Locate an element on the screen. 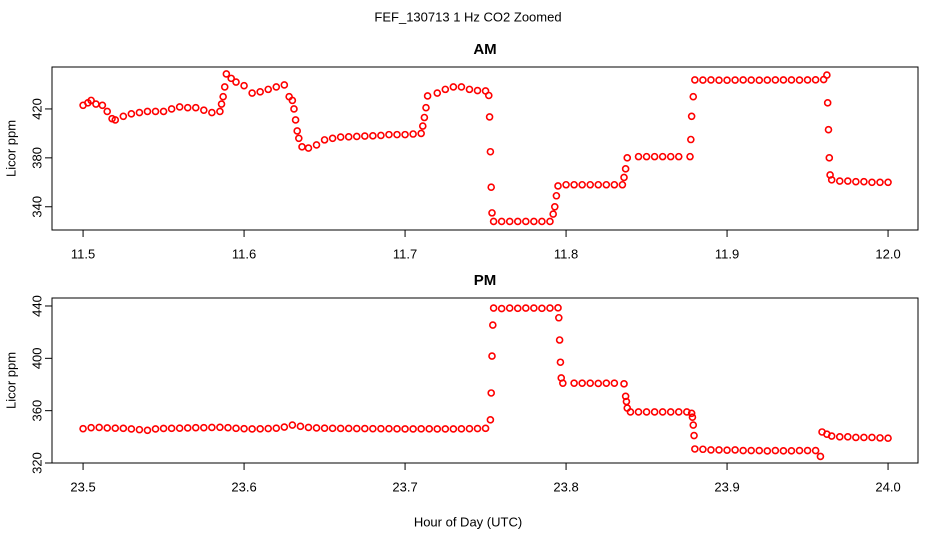  x-tick-label: 11.6 is located at coordinates (244, 253).